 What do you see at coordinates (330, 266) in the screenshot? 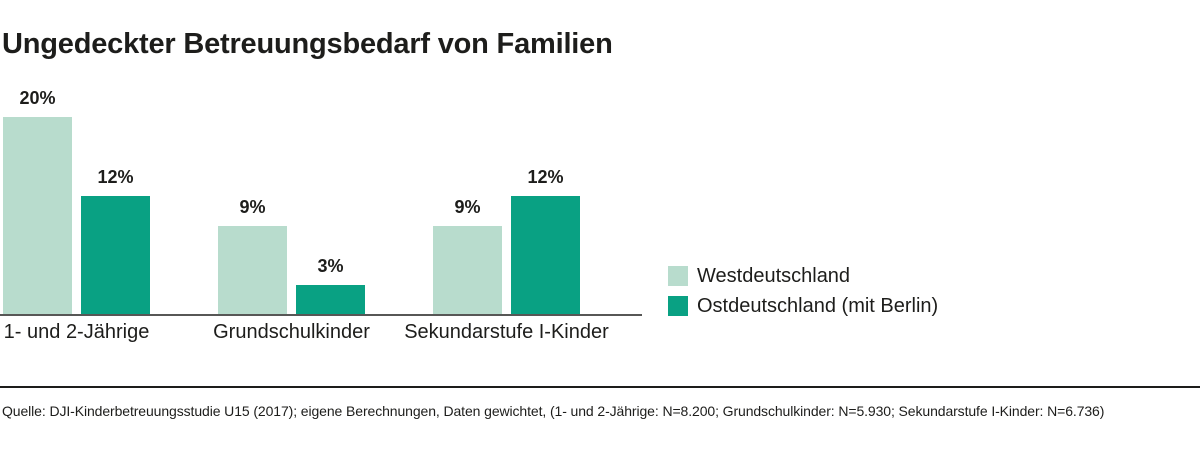
I see `value-label: 3%` at bounding box center [330, 266].